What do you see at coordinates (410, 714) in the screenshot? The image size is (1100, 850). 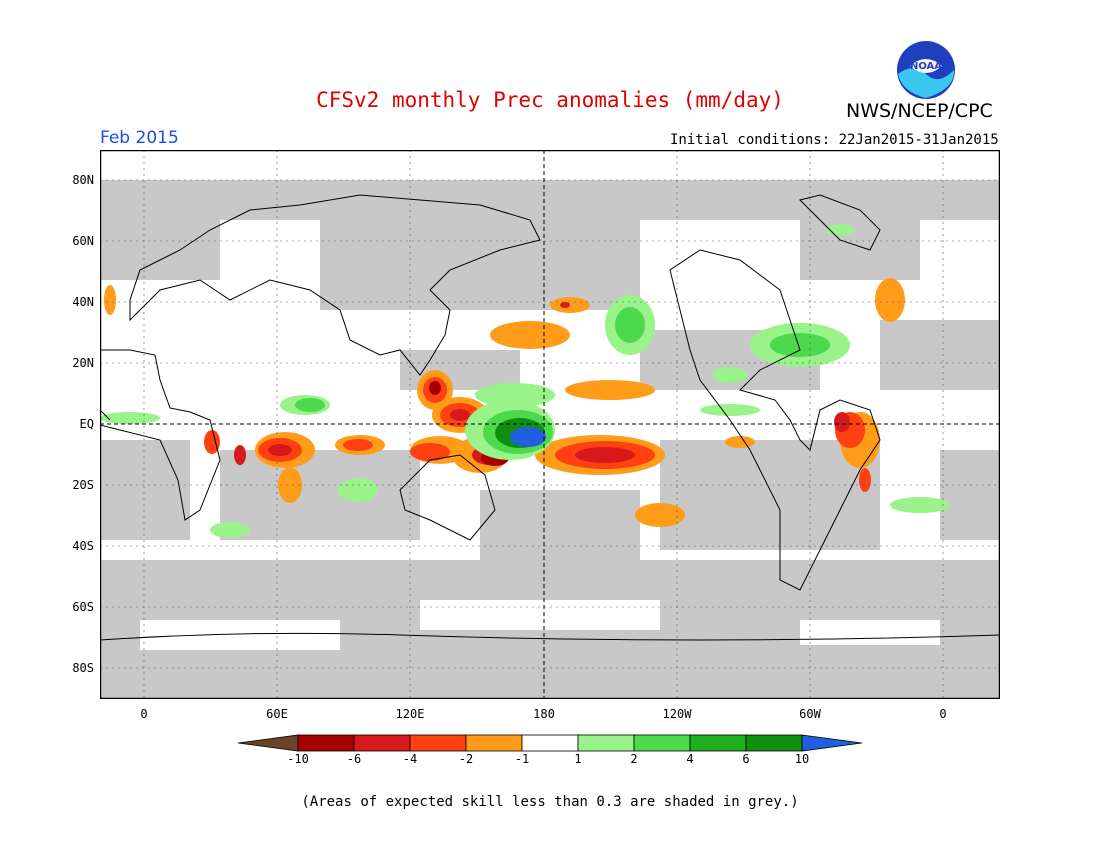 I see `lon-label-120e: 120E` at bounding box center [410, 714].